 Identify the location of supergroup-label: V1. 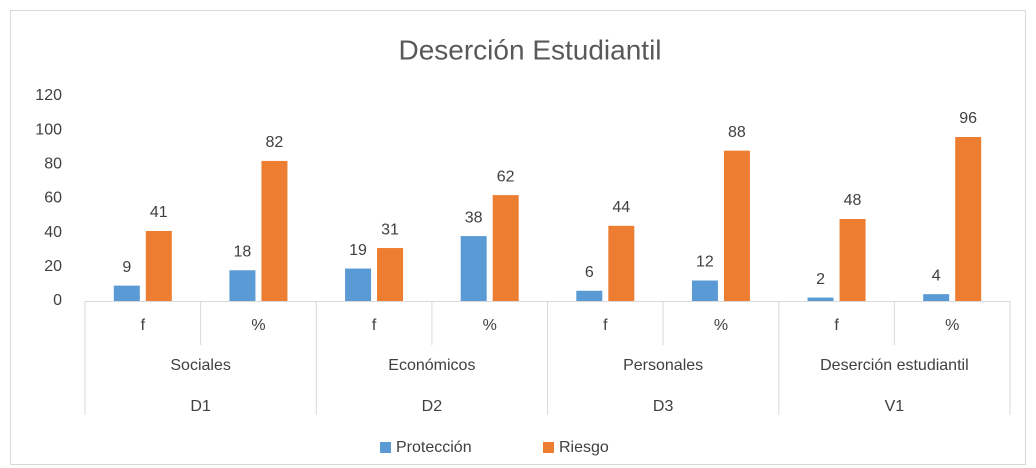
(895, 406).